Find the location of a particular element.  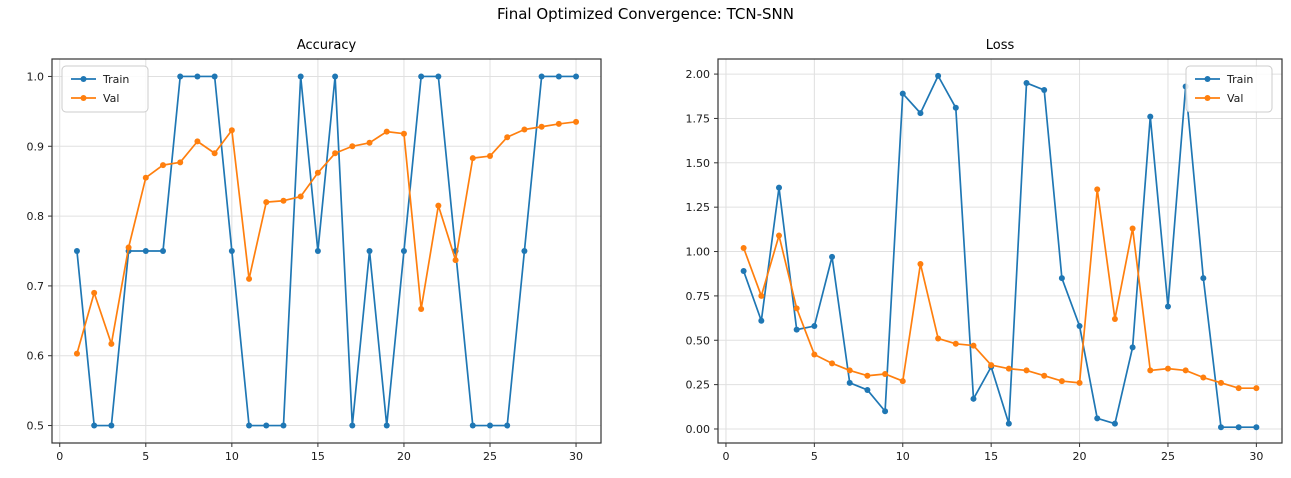

x-tick-label: 25 is located at coordinates (490, 456).